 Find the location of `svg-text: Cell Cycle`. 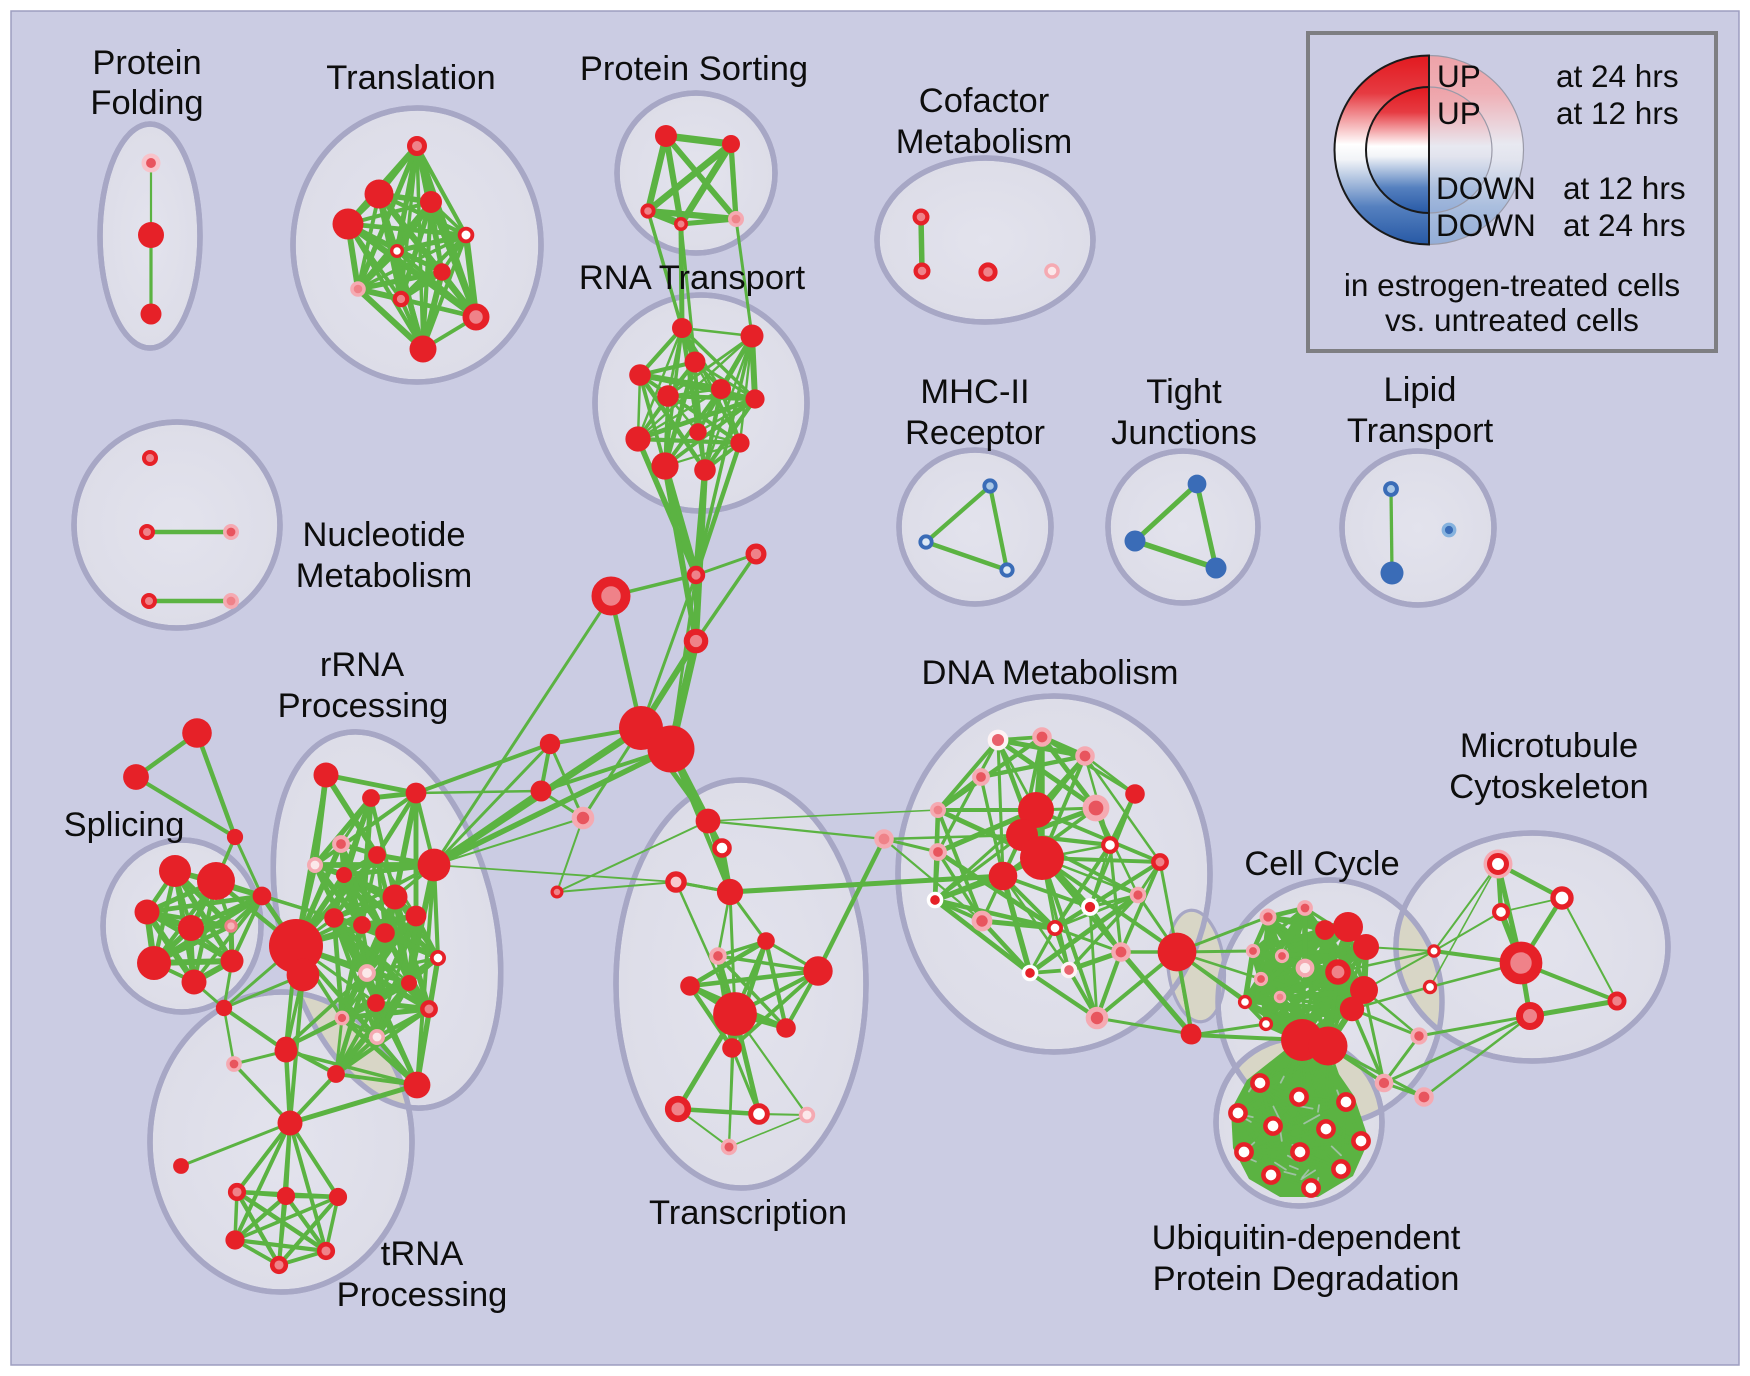

svg-text: Cell Cycle is located at coordinates (1321, 864).